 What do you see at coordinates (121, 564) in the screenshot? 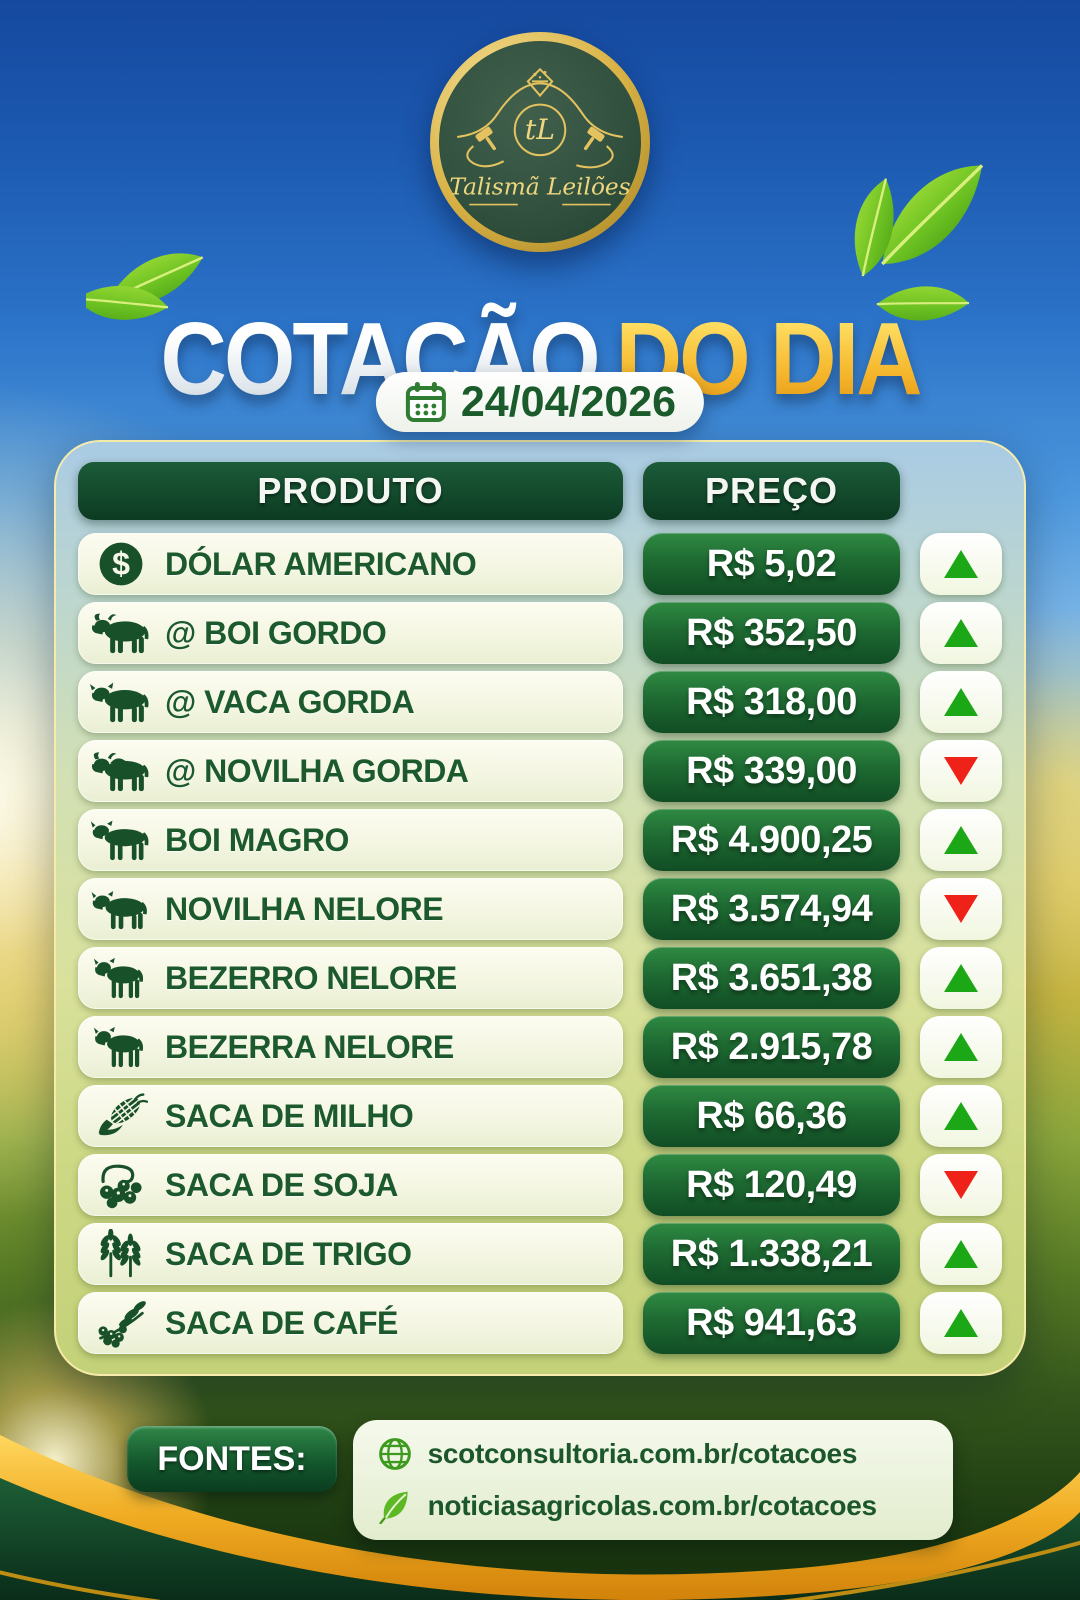
I see `dollar-icon` at bounding box center [121, 564].